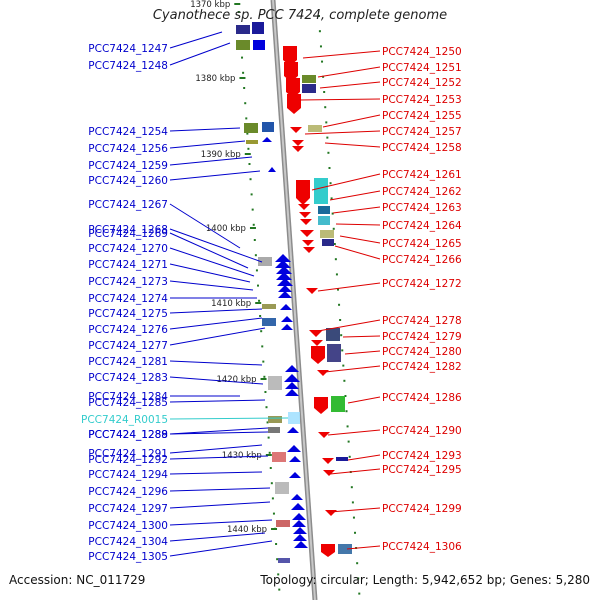  Describe the element at coordinates (422, 52) in the screenshot. I see `gene-label-right: PCC7424_1250` at that location.